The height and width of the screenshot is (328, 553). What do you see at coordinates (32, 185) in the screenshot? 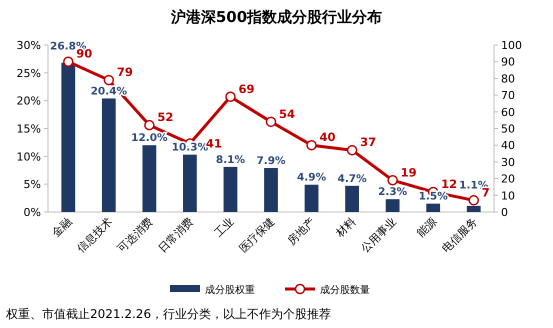
I see `y-tick-label: 5%` at bounding box center [32, 185].